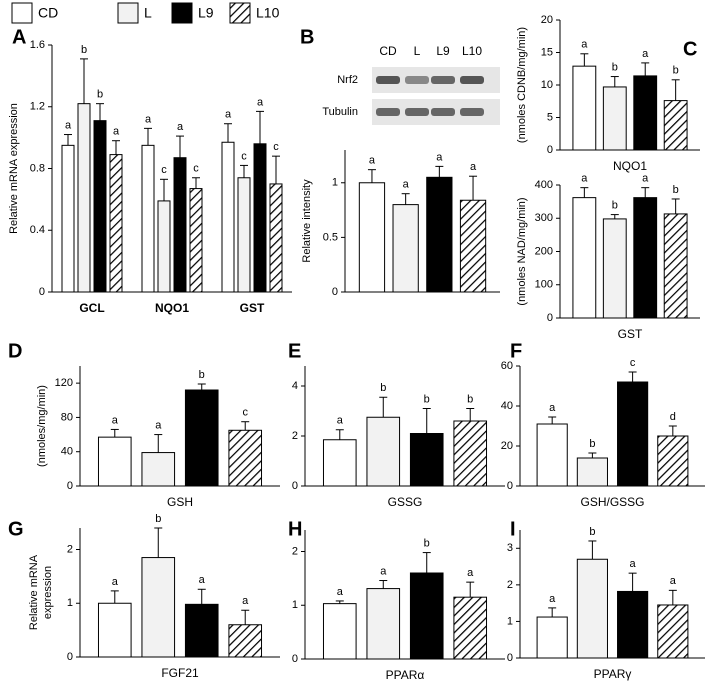  Describe the element at coordinates (690, 49) in the screenshot. I see `panel-label: C` at that location.